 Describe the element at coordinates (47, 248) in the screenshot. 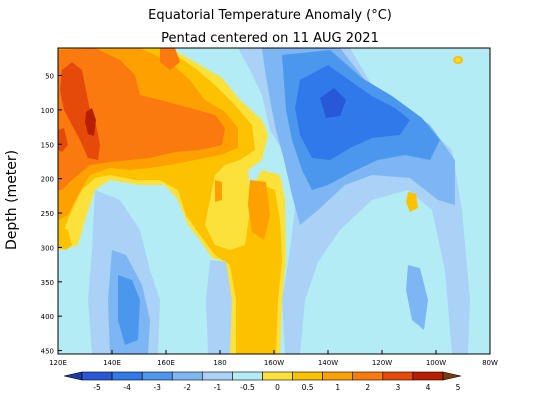

I see `y-tick-label: 300` at that location.